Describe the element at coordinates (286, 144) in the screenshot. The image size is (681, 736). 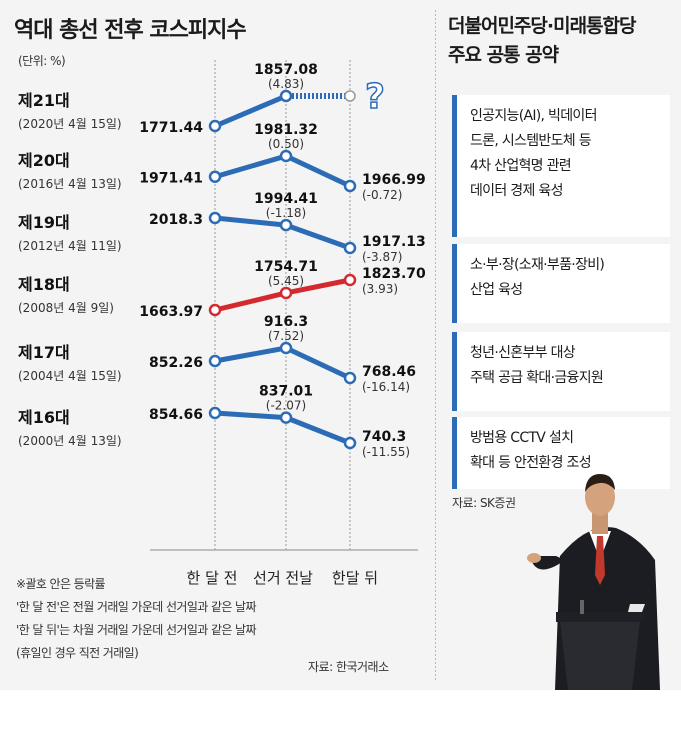
I see `change-label: (0.50)` at that location.